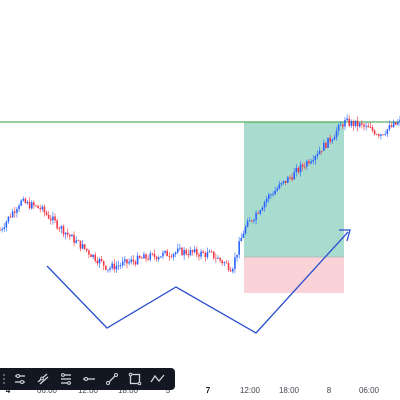 The image size is (400, 400). What do you see at coordinates (89, 379) in the screenshot?
I see `horizontal-ray-icon` at bounding box center [89, 379].